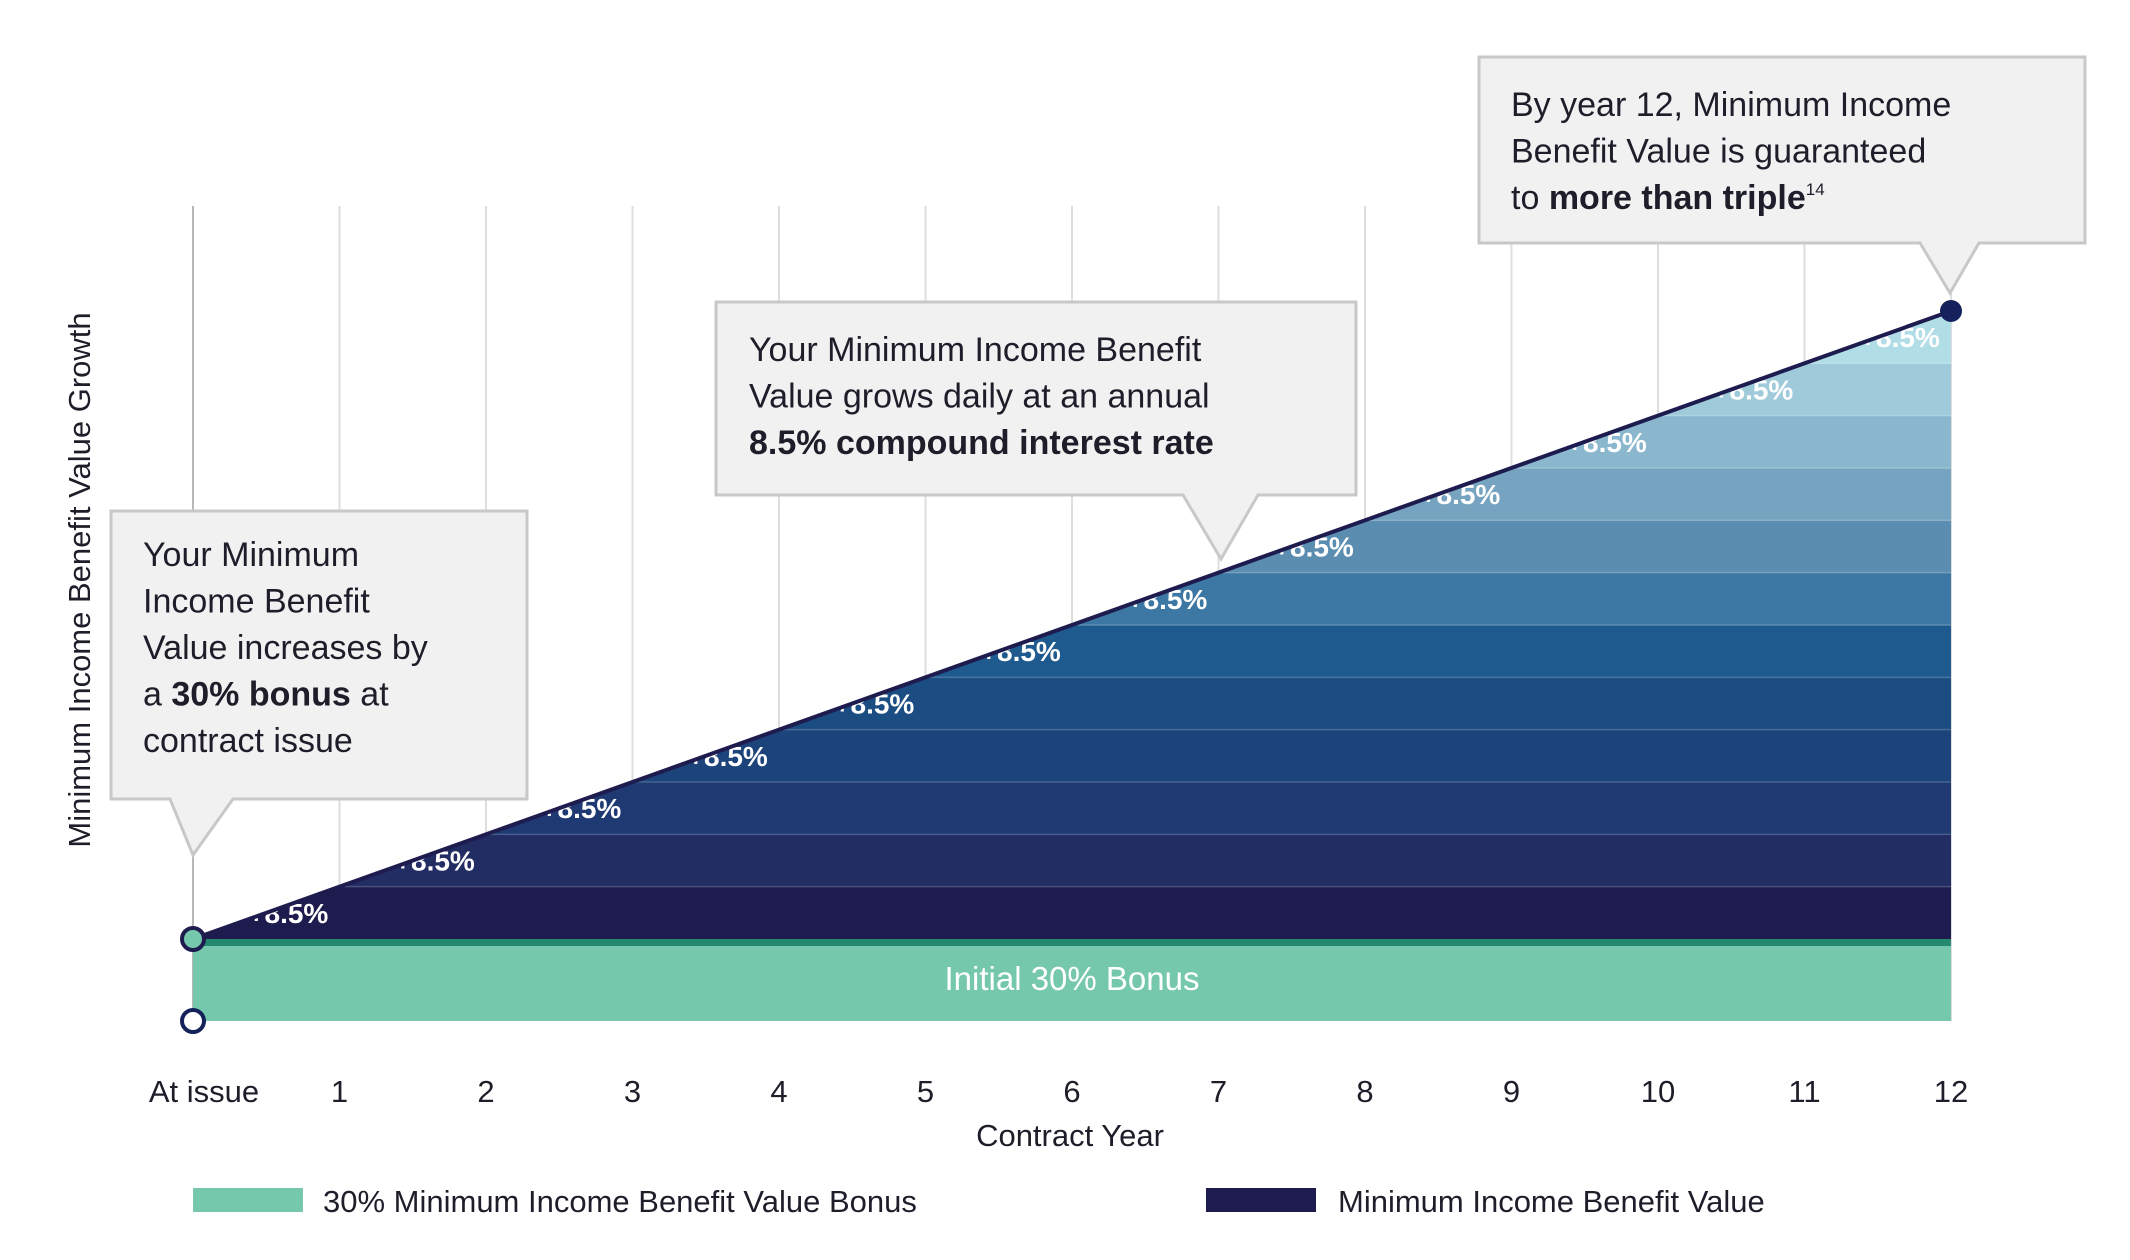  What do you see at coordinates (1218, 1091) in the screenshot?
I see `x-tick-label: 7` at bounding box center [1218, 1091].